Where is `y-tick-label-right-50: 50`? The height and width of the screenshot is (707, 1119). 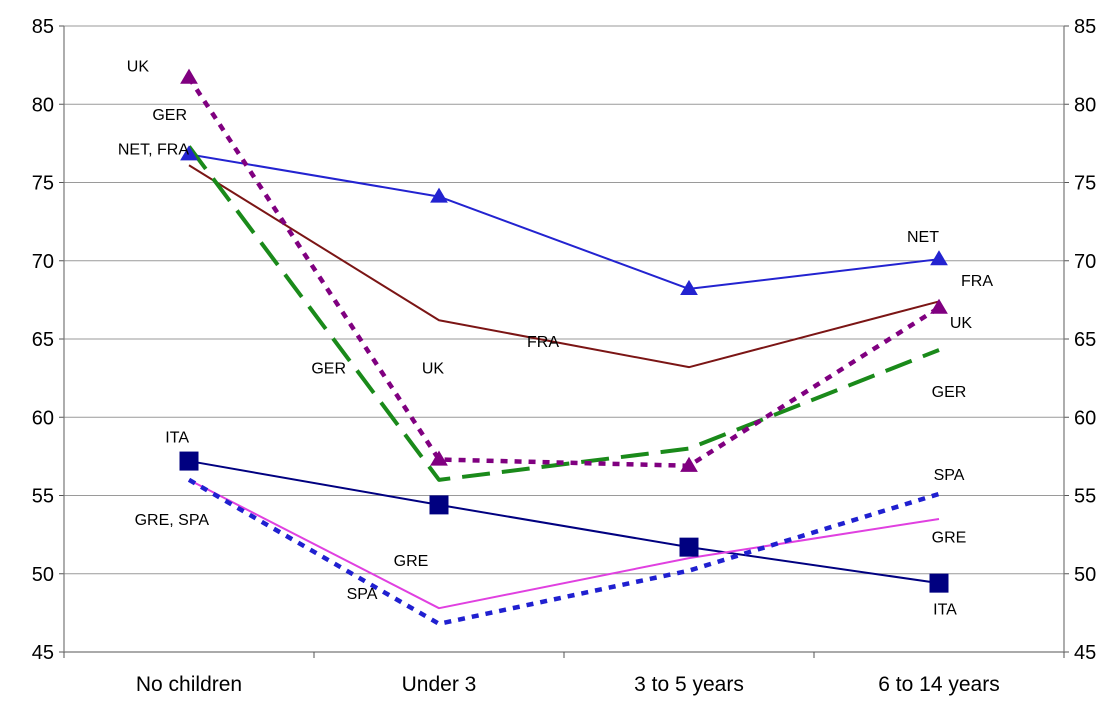
y-tick-label-right-50: 50 is located at coordinates (1085, 575).